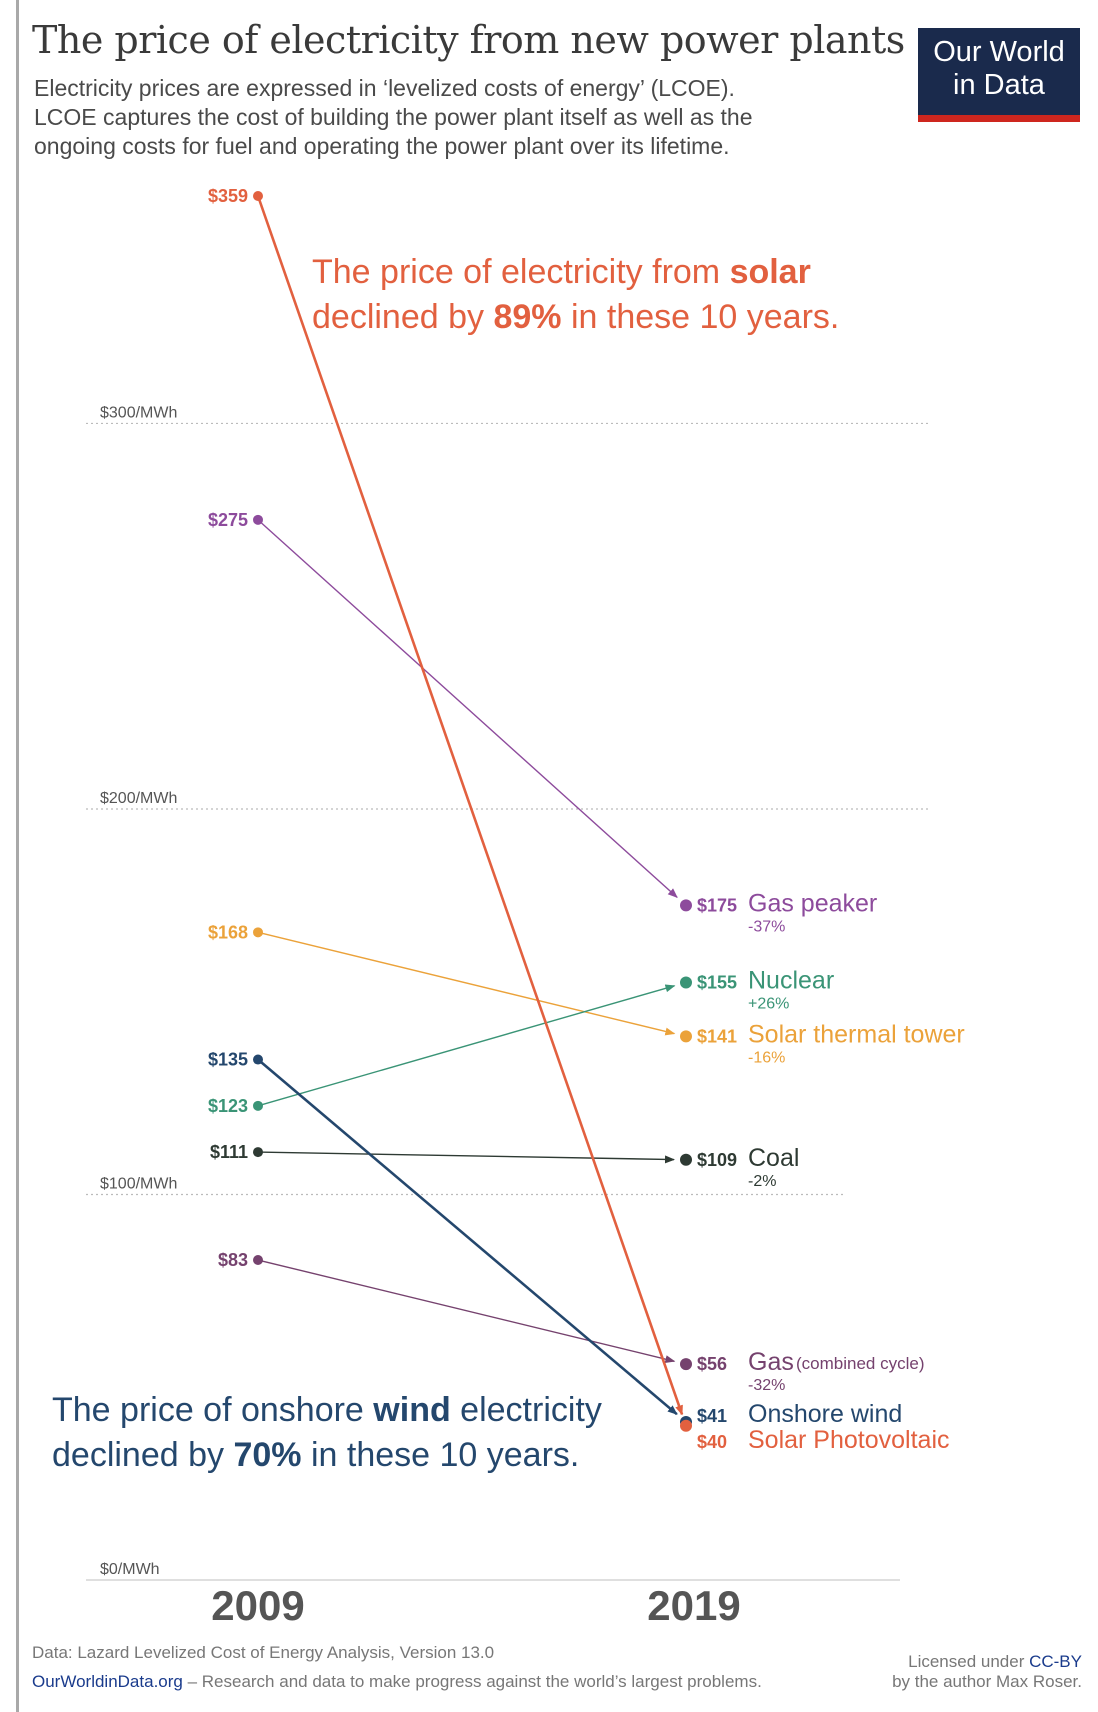 Image resolution: width=1098 pixels, height=1712 pixels. What do you see at coordinates (766, 1385) in the screenshot?
I see `change-label-gas_cc: -32%` at bounding box center [766, 1385].